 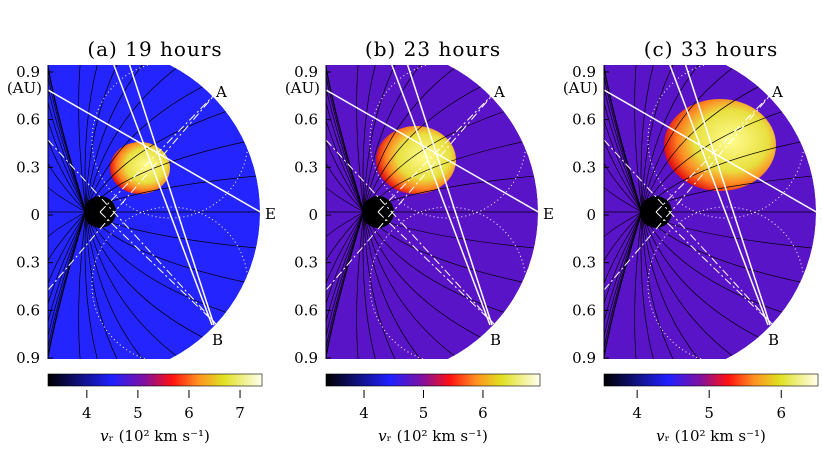 I want to click on colorbar-tick-label: 7, so click(x=240, y=413).